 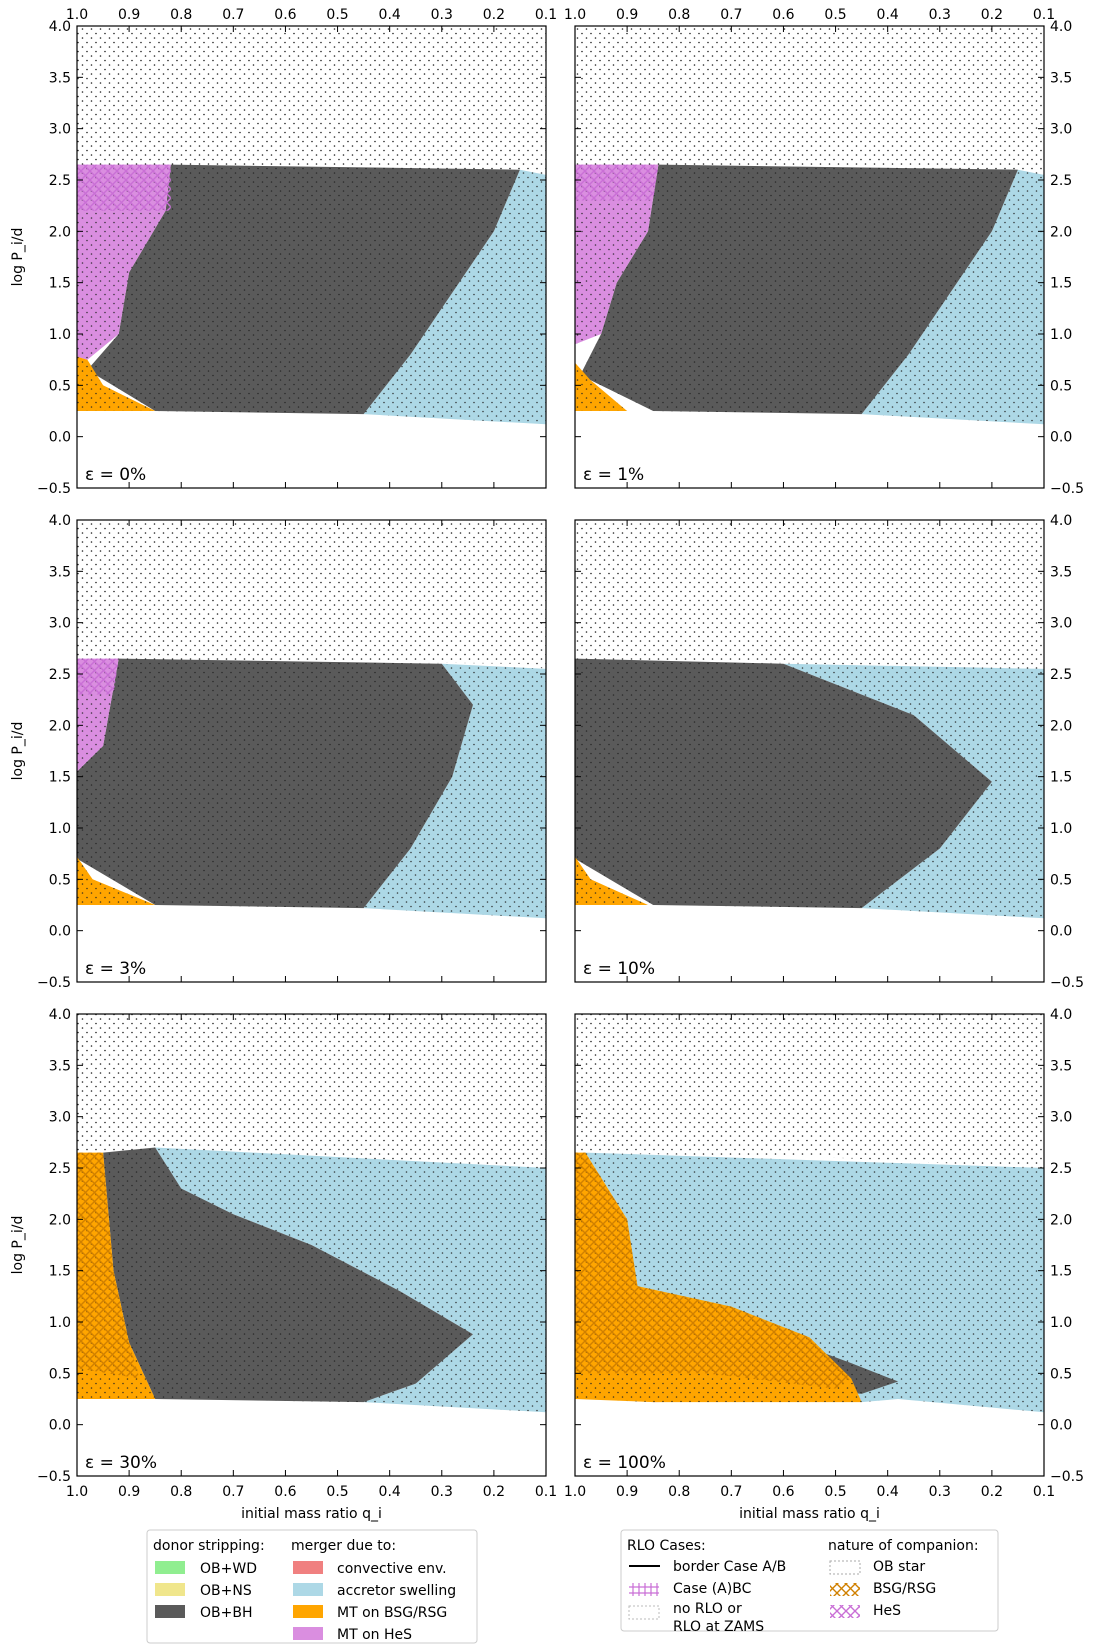 What do you see at coordinates (899, 1567) in the screenshot?
I see `legend-item: OB star` at bounding box center [899, 1567].